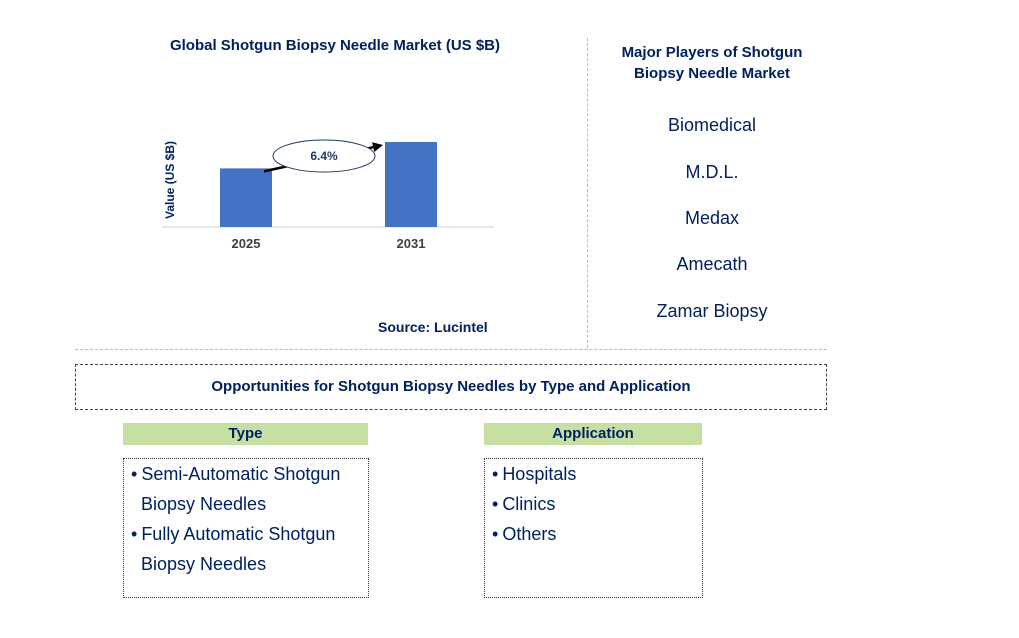  I want to click on horizontal-divider, so click(451, 349).